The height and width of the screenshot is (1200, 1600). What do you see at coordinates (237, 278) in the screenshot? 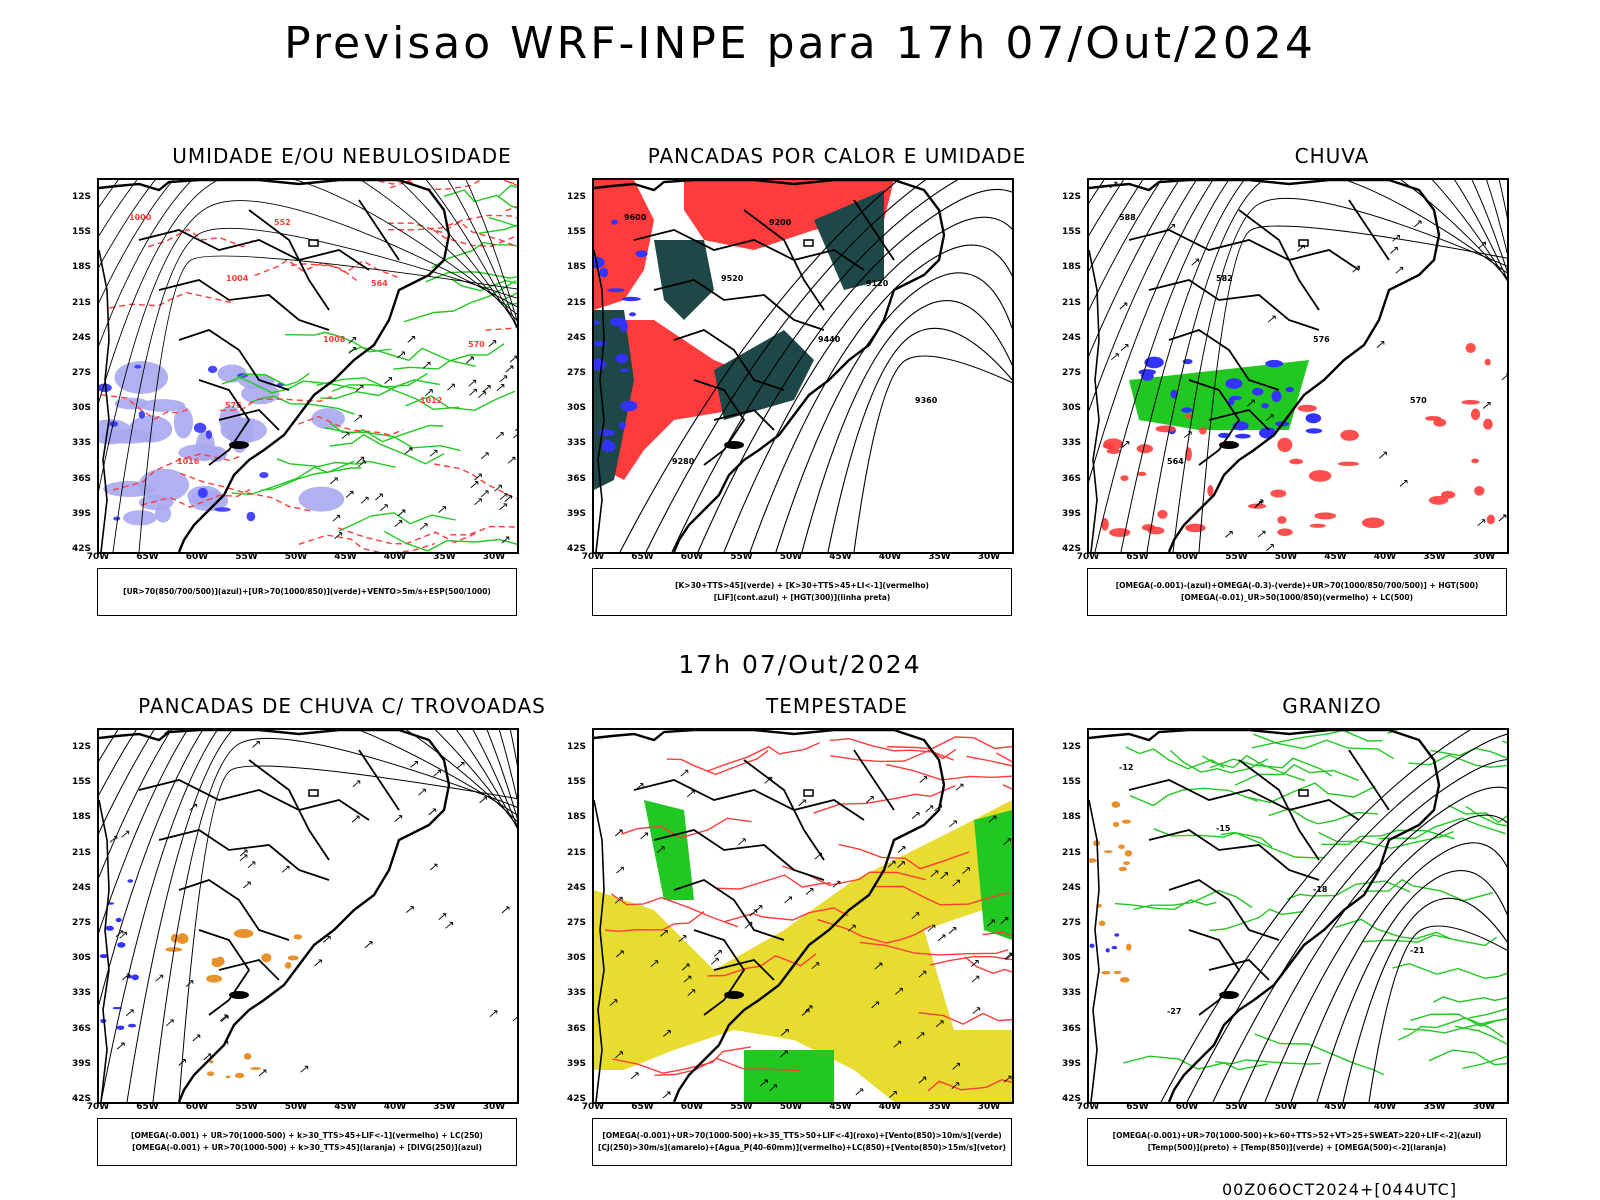
I see `contour-label: 1004` at bounding box center [237, 278].